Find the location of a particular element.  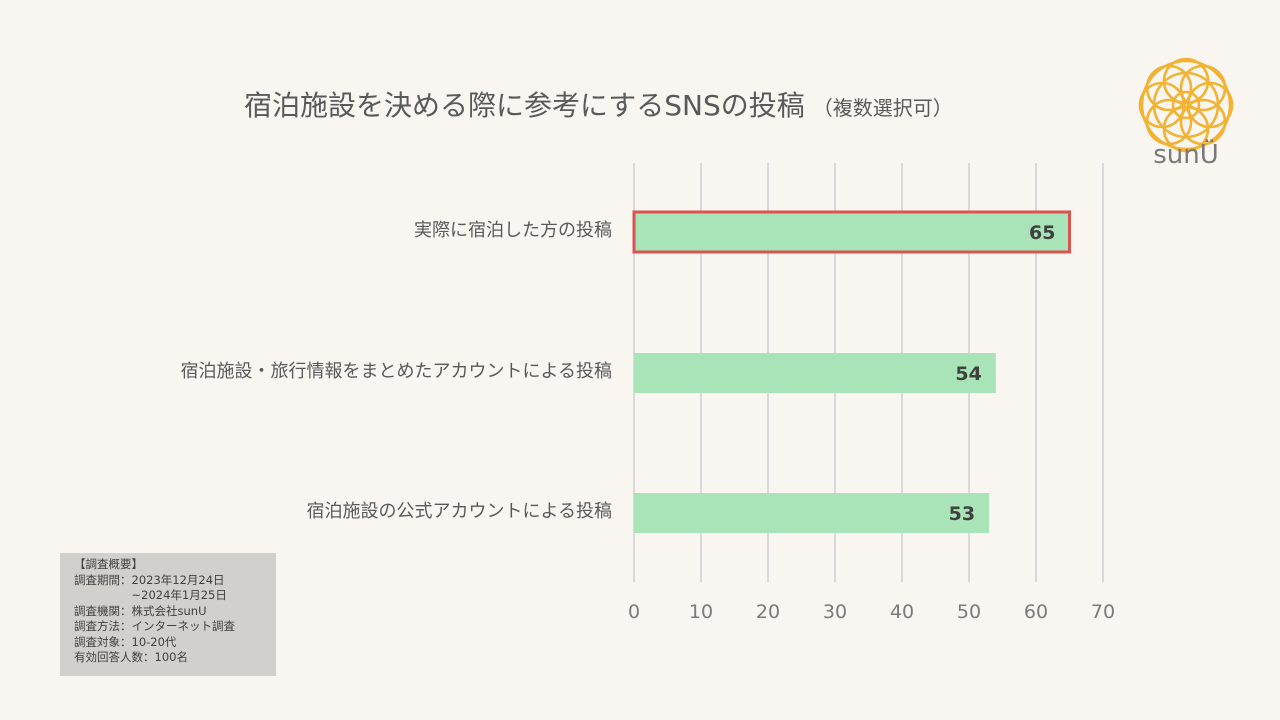

brand-name: sunÜ is located at coordinates (1186, 155).